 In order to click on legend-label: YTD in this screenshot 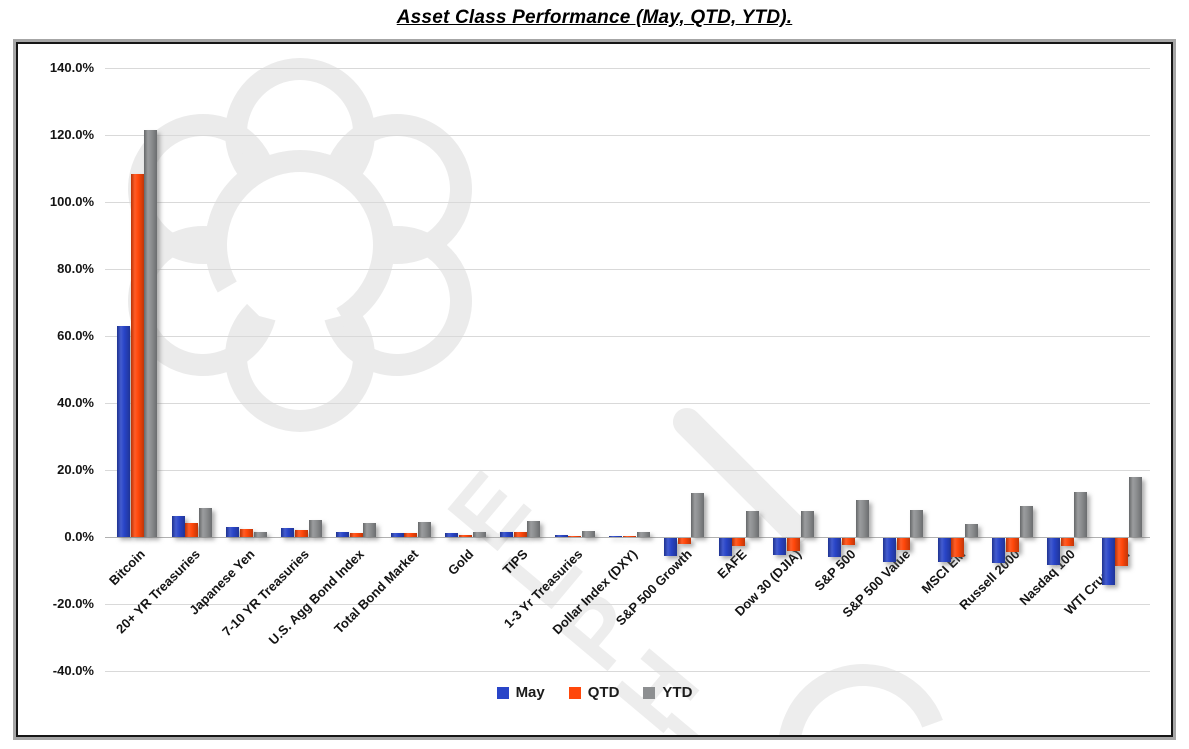, I will do `click(677, 692)`.